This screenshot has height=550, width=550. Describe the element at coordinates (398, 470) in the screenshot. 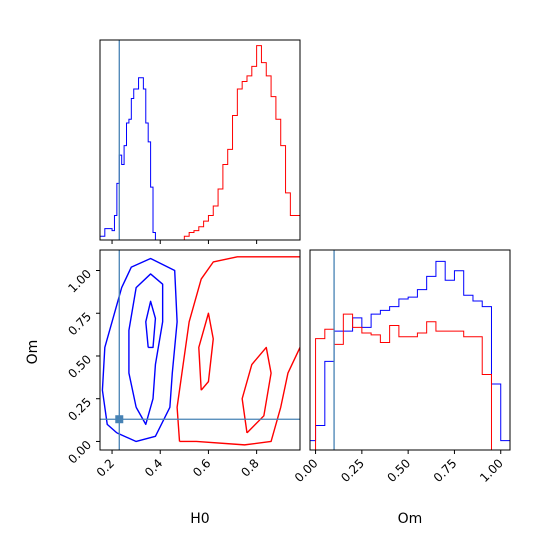

I see `om-xtick-label-2: 0.50` at that location.